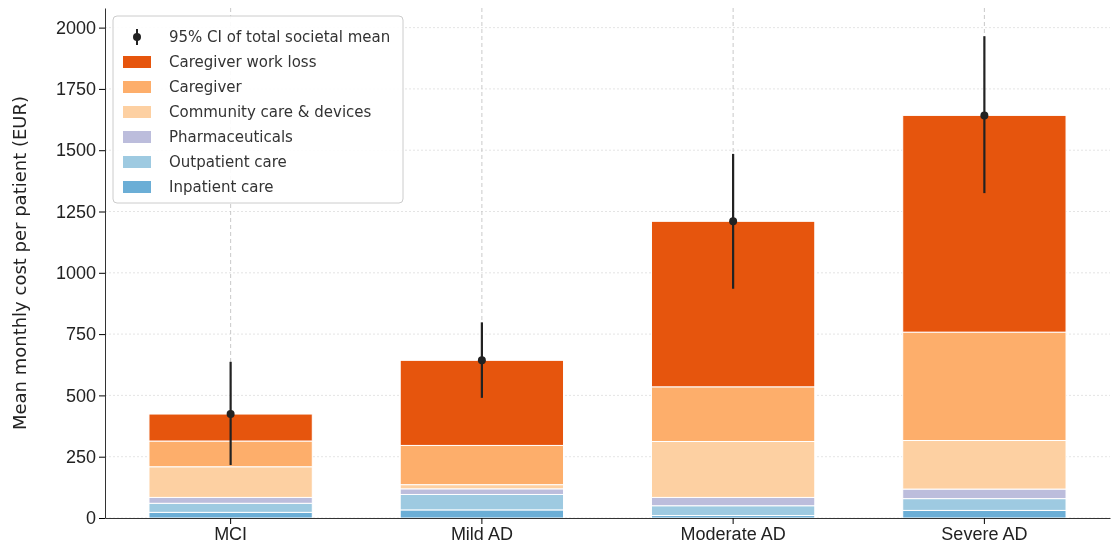 Image resolution: width=1113 pixels, height=542 pixels. Describe the element at coordinates (19, 263) in the screenshot. I see `y-axis-title: Mean monthly cost per patient (EUR)` at that location.